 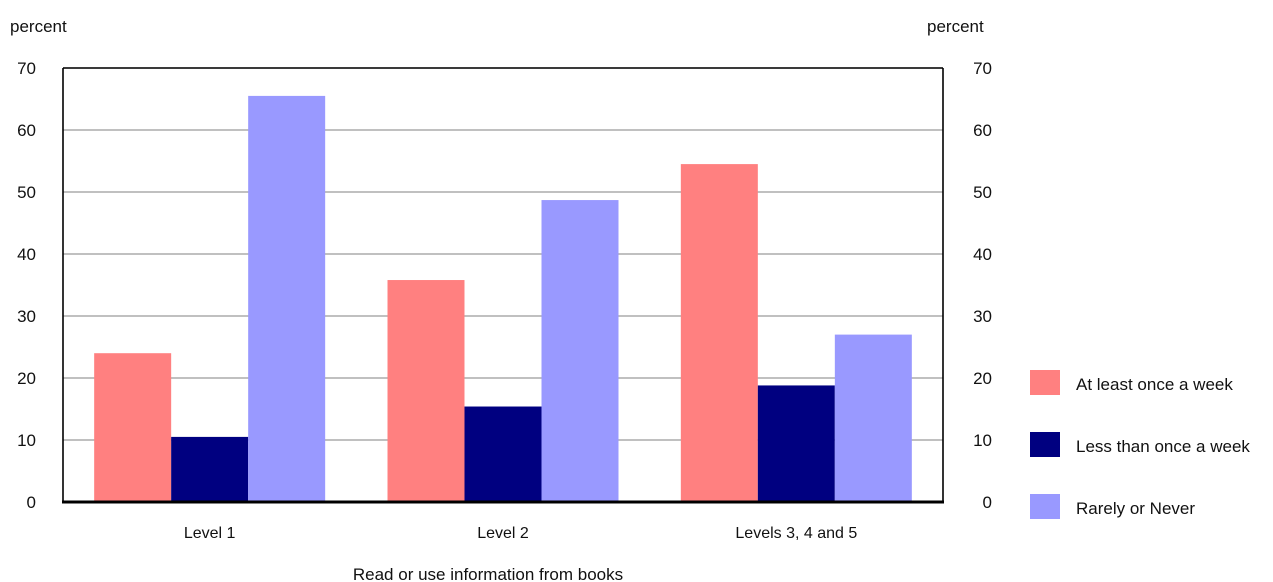 I want to click on y-tick-label-right: 50, so click(x=982, y=192).